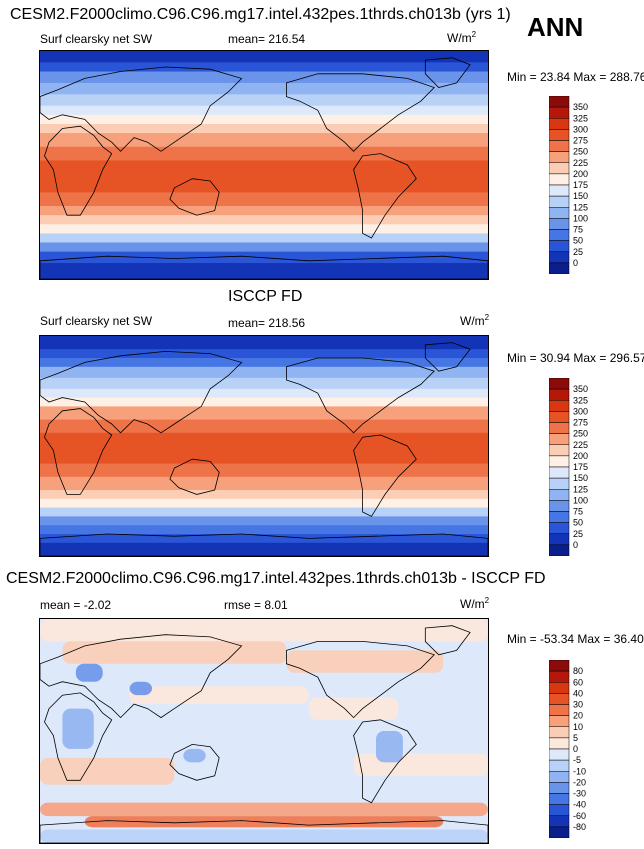 Image resolution: width=644 pixels, height=849 pixels. I want to click on colorbar-tick-label: 325, so click(580, 400).